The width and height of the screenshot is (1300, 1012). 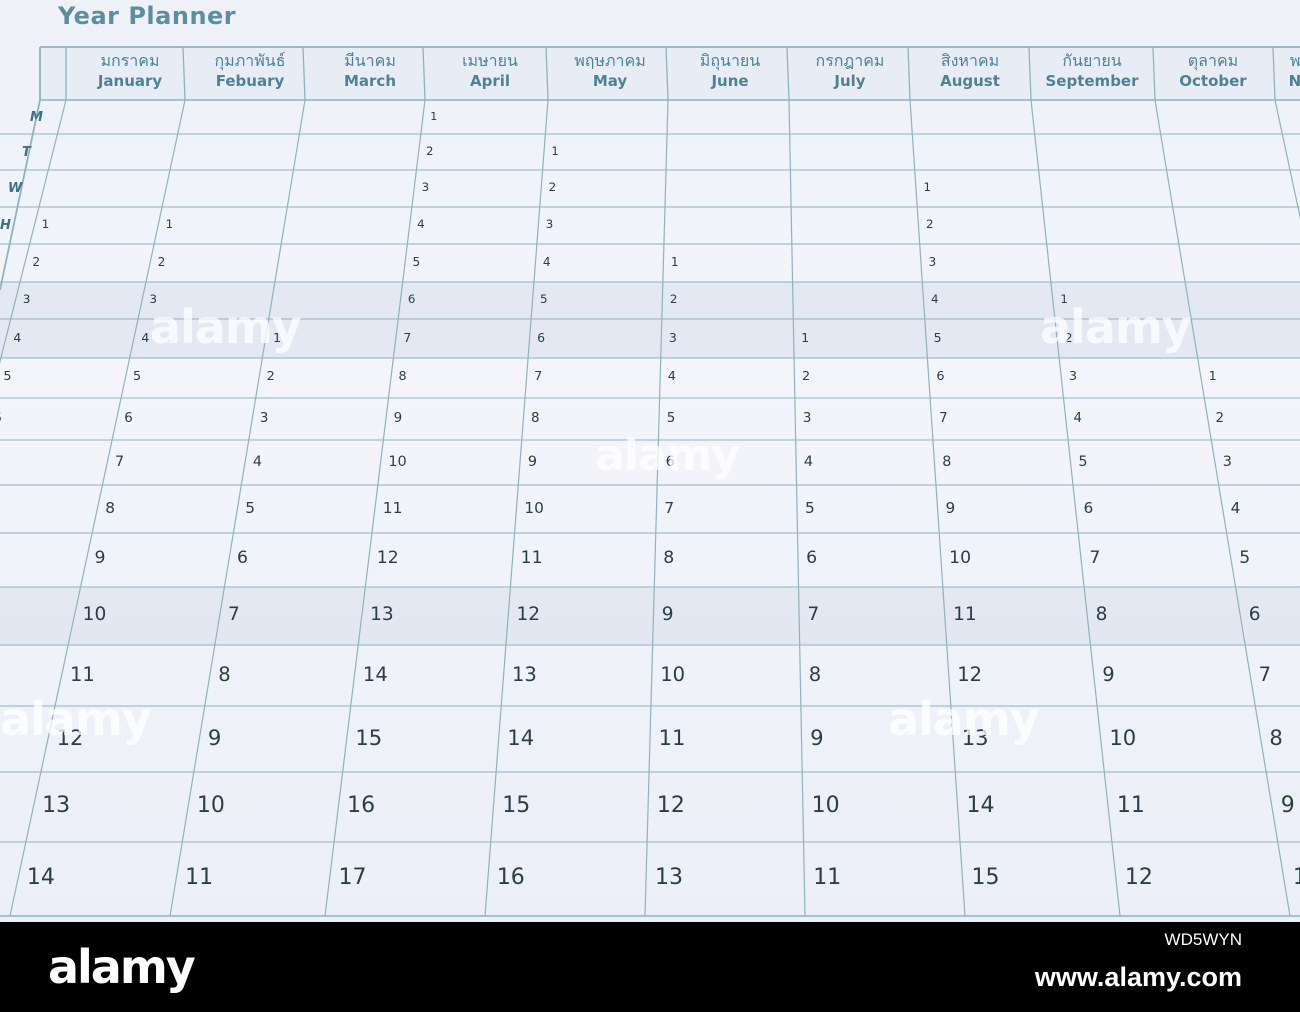 What do you see at coordinates (970, 71) in the screenshot?
I see `month-header: สิงหาคม August` at bounding box center [970, 71].